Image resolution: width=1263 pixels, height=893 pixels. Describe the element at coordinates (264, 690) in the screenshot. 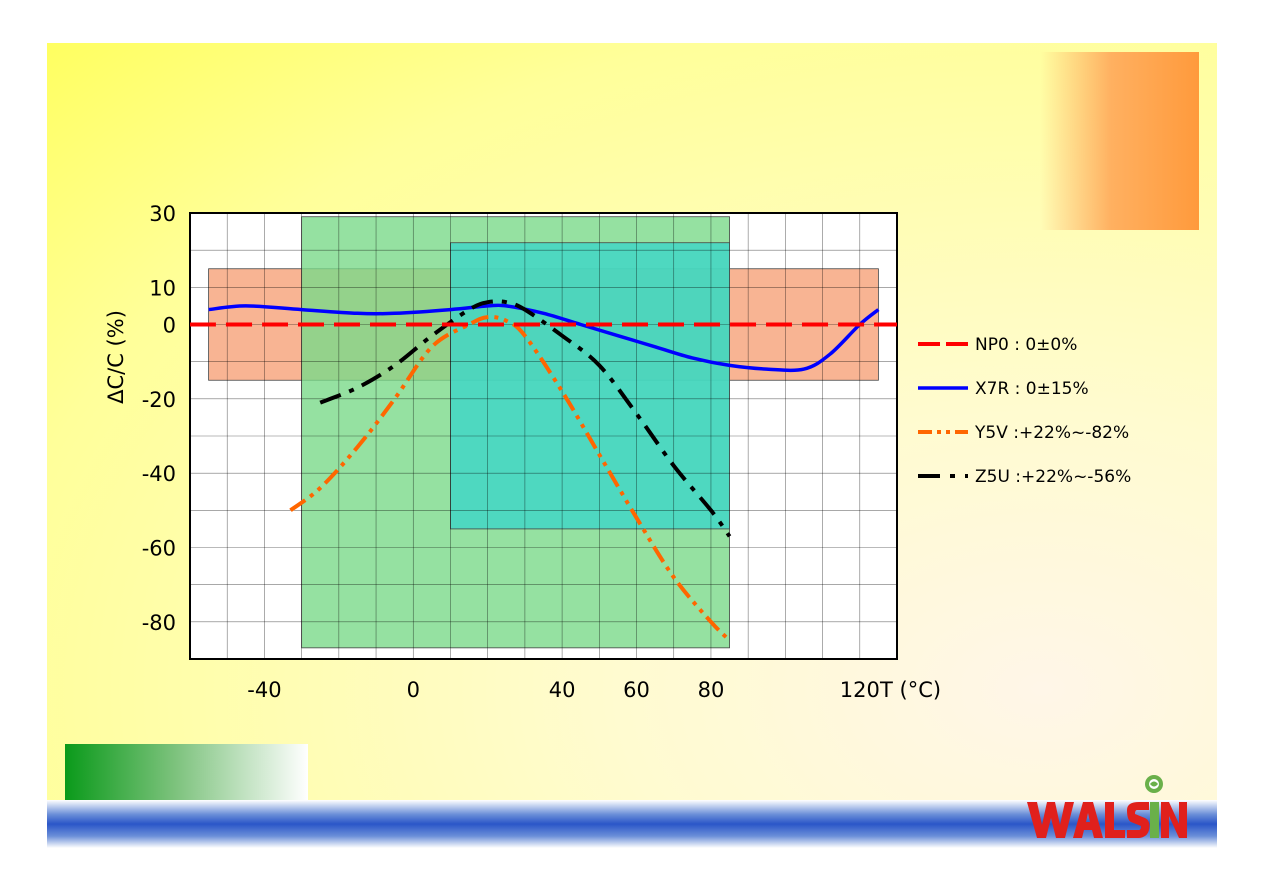

I see `x-tick-label: -40` at that location.